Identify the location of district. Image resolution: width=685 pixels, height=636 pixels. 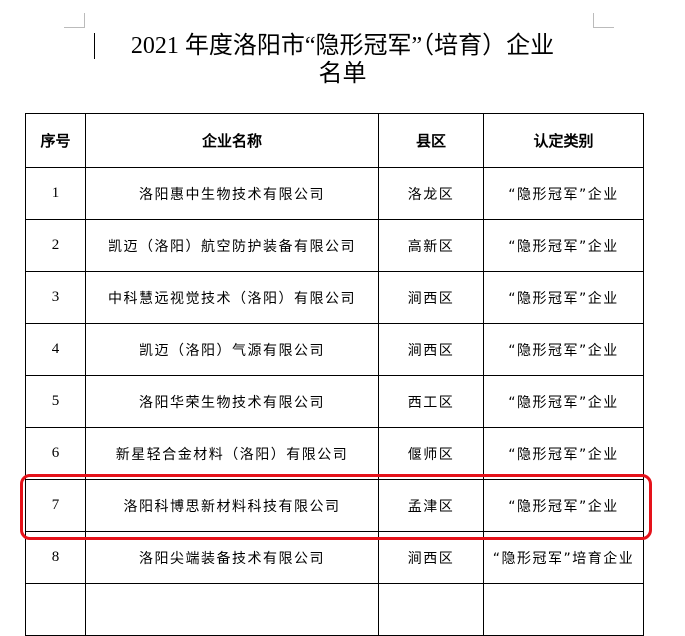
(431, 609).